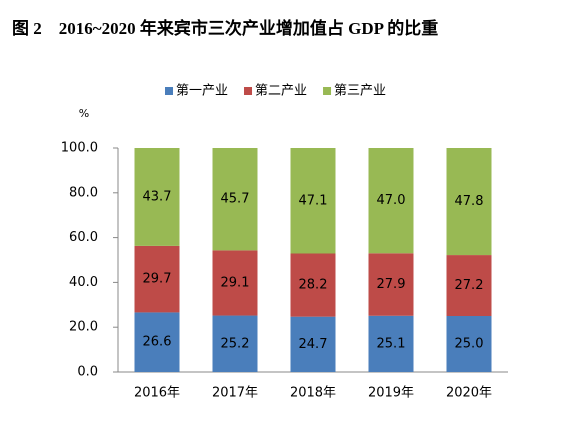 The image size is (581, 432). I want to click on x-tick-label: 2017年, so click(235, 393).